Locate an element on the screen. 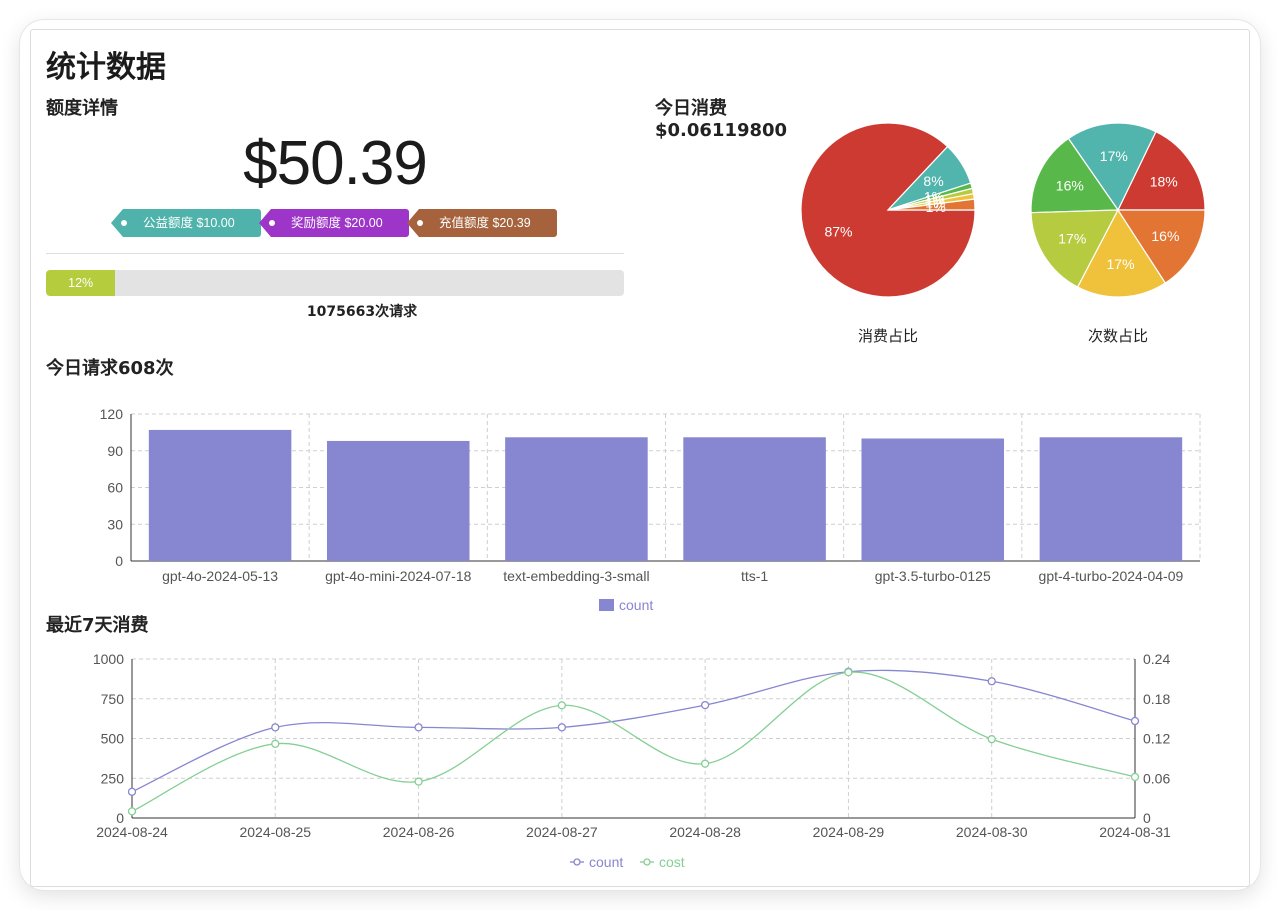 The image size is (1280, 910). line-x-tick-label: 2024-08-26 is located at coordinates (419, 832).